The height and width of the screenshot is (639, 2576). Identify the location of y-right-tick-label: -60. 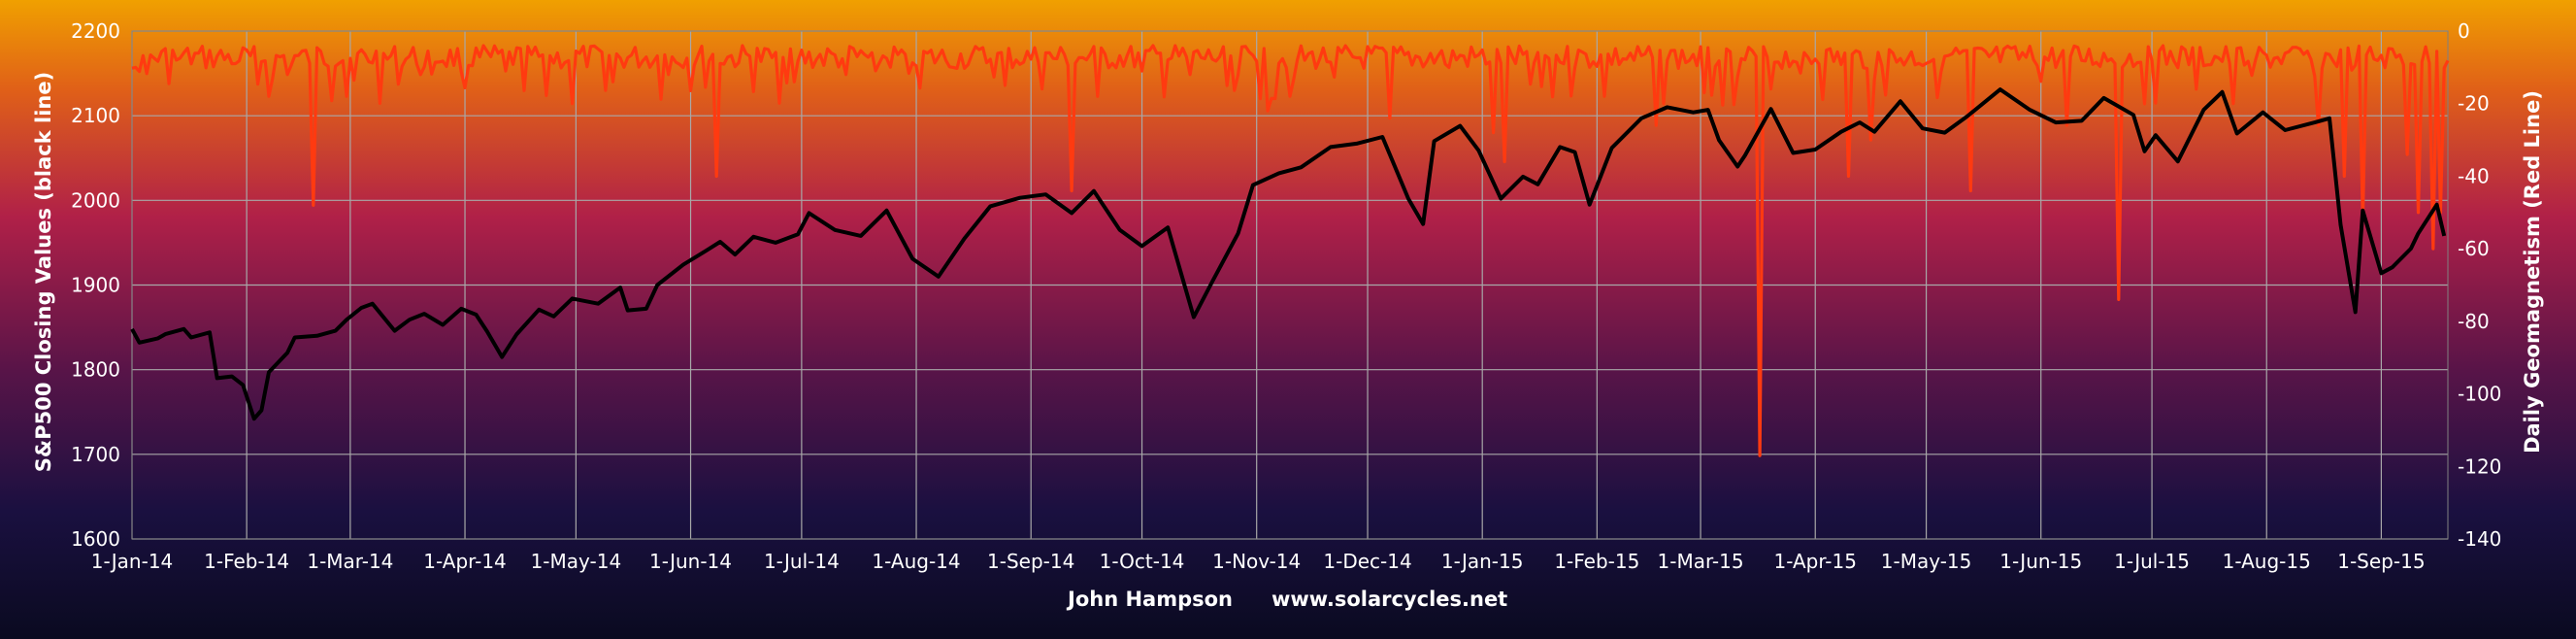
(2474, 248).